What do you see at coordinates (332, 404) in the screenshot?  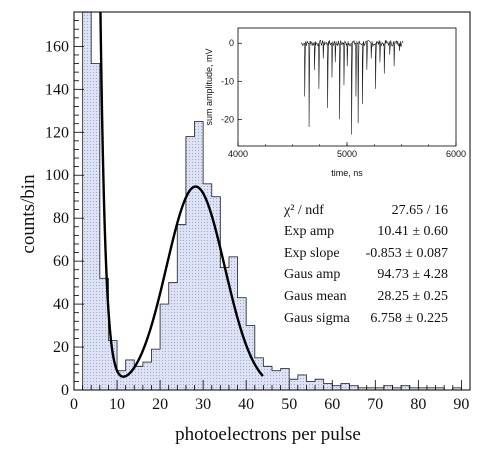 I see `x-tick-label: 60` at bounding box center [332, 404].